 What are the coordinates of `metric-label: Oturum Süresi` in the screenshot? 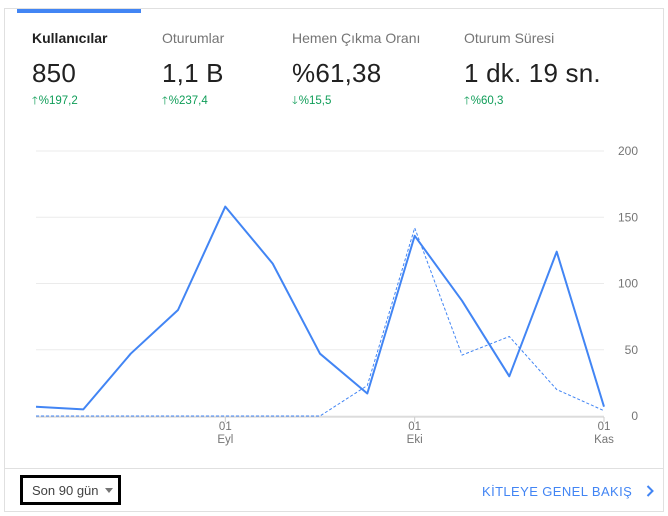 It's located at (509, 38).